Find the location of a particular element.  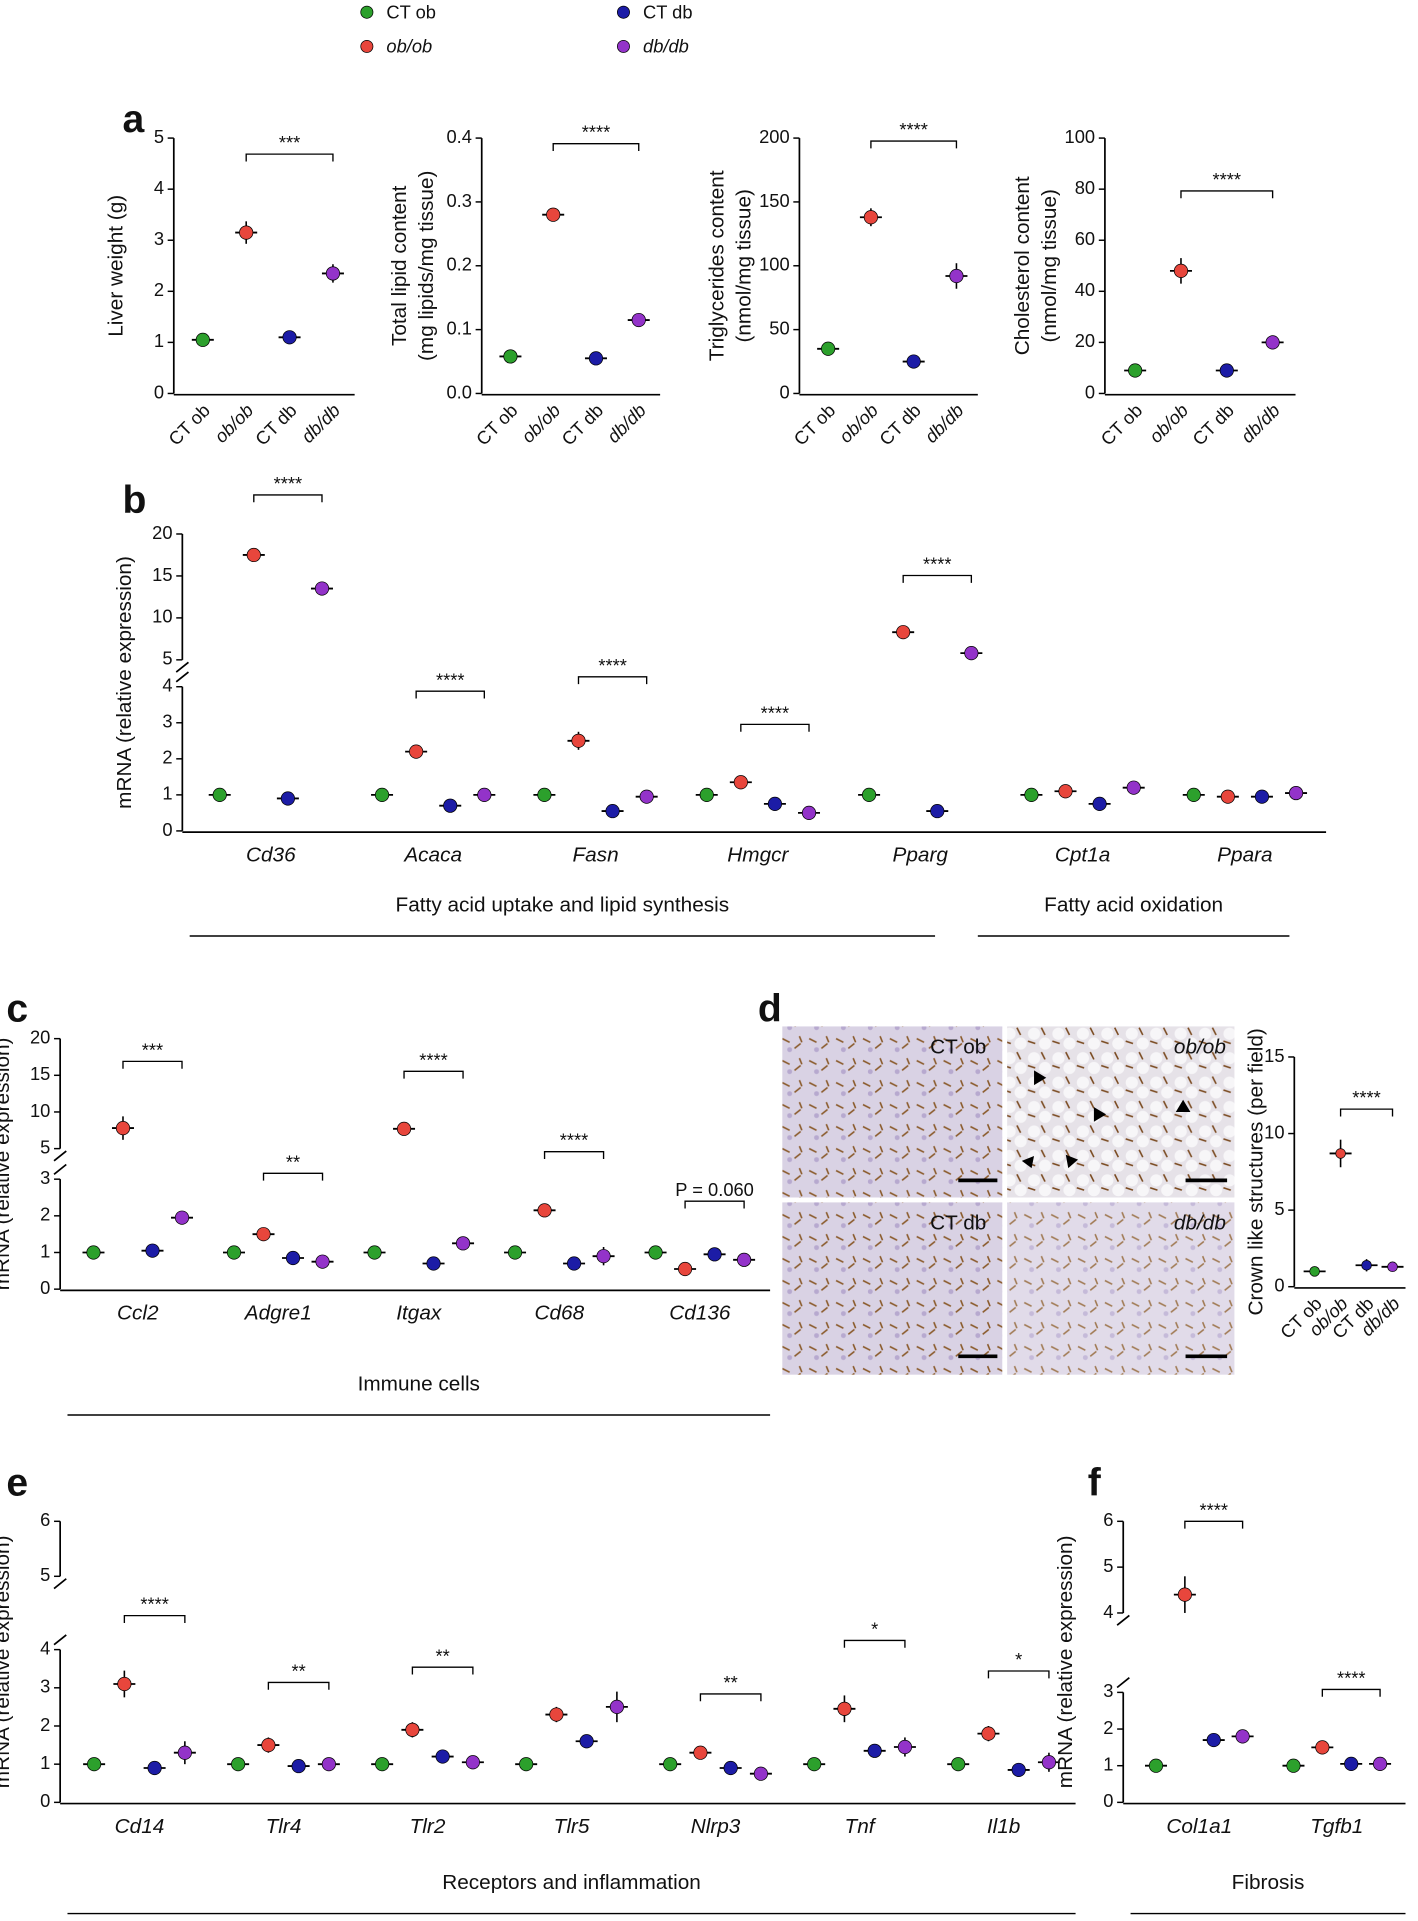

scale-bars is located at coordinates (1093, 1268).